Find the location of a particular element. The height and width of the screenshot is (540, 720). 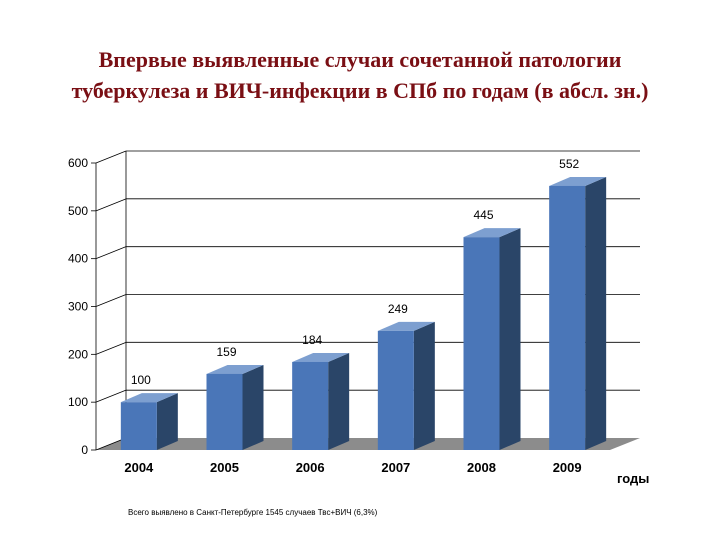

data-label: 445 is located at coordinates (483, 215).